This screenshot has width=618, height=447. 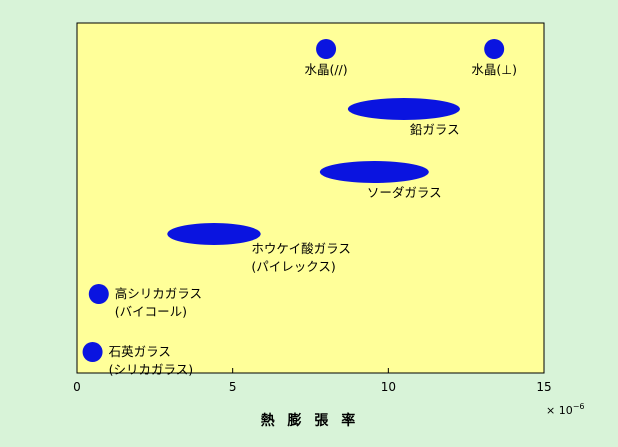 I want to click on x-tick-label-0: 0, so click(x=77, y=387).